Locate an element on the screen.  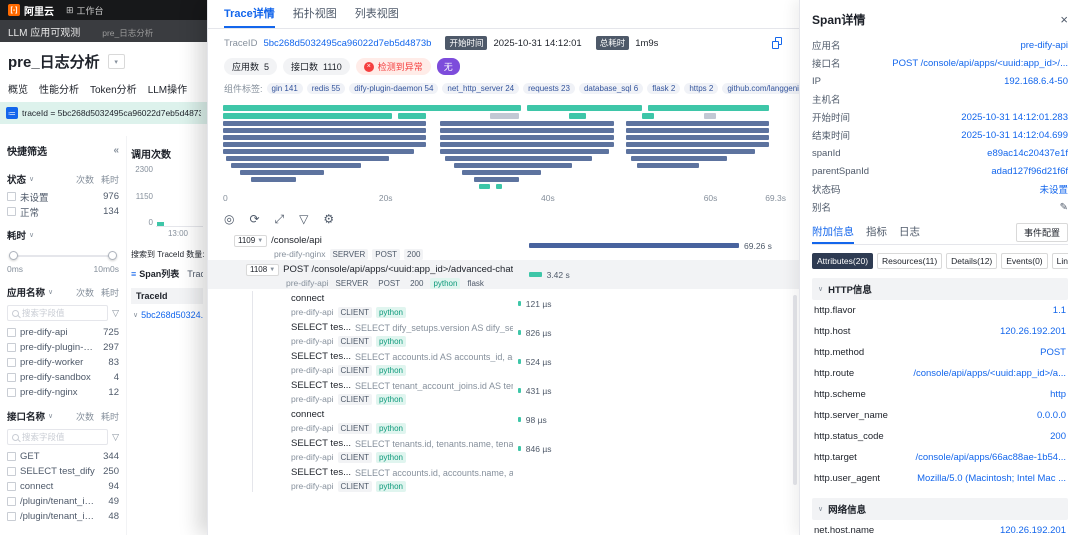
span-field-value: 2025-10-31 14:12:01.283 is located at coordinates (1014, 117).